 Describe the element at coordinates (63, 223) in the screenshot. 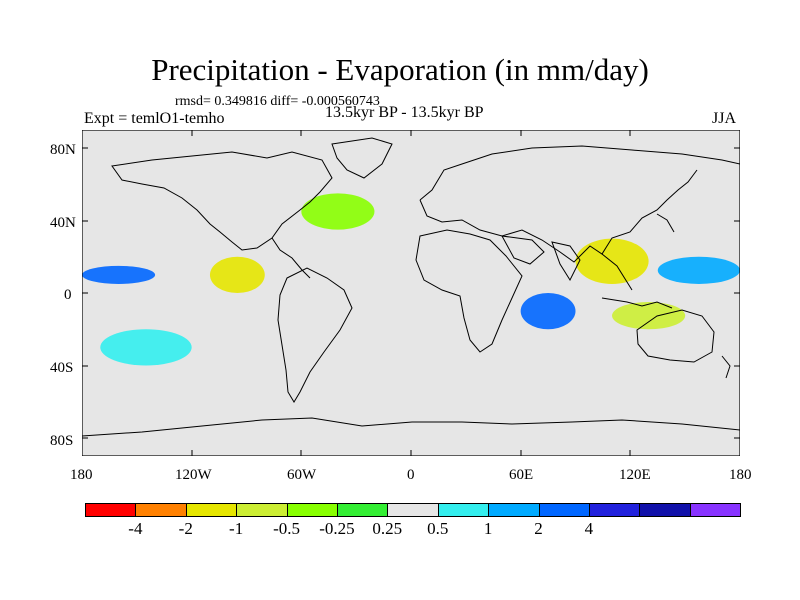

I see `y-tick-label: 40N` at that location.